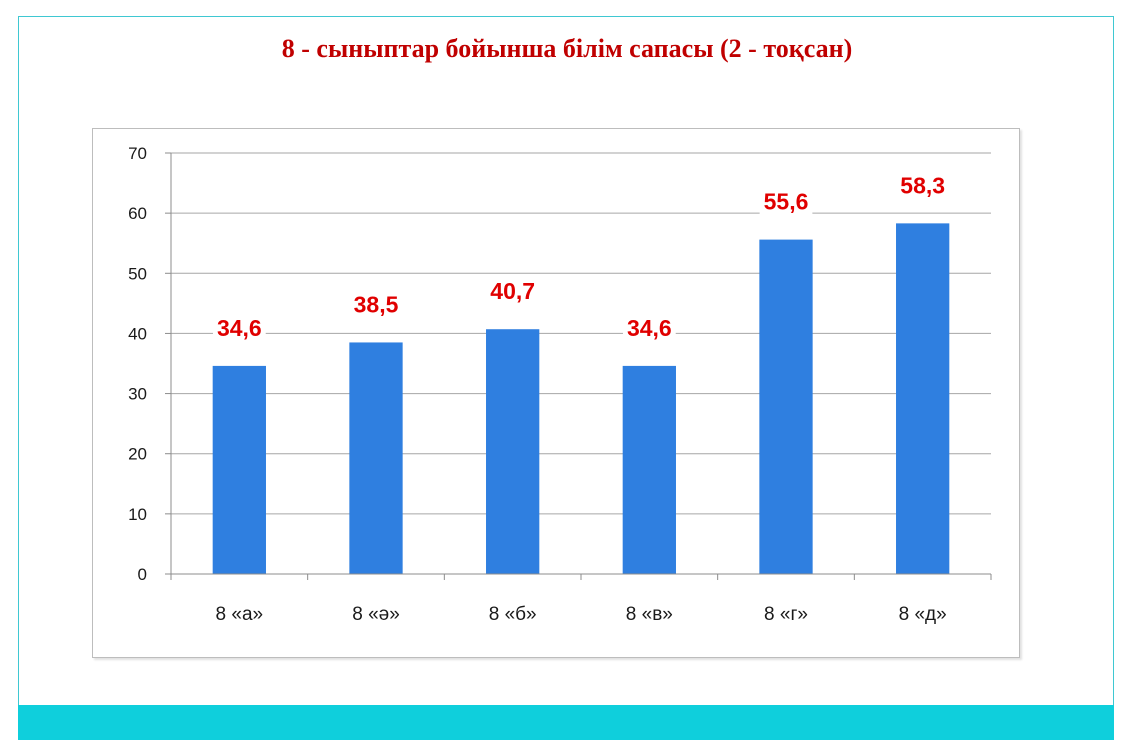 This screenshot has width=1134, height=756. I want to click on x-tick-label: 8 «д», so click(923, 614).